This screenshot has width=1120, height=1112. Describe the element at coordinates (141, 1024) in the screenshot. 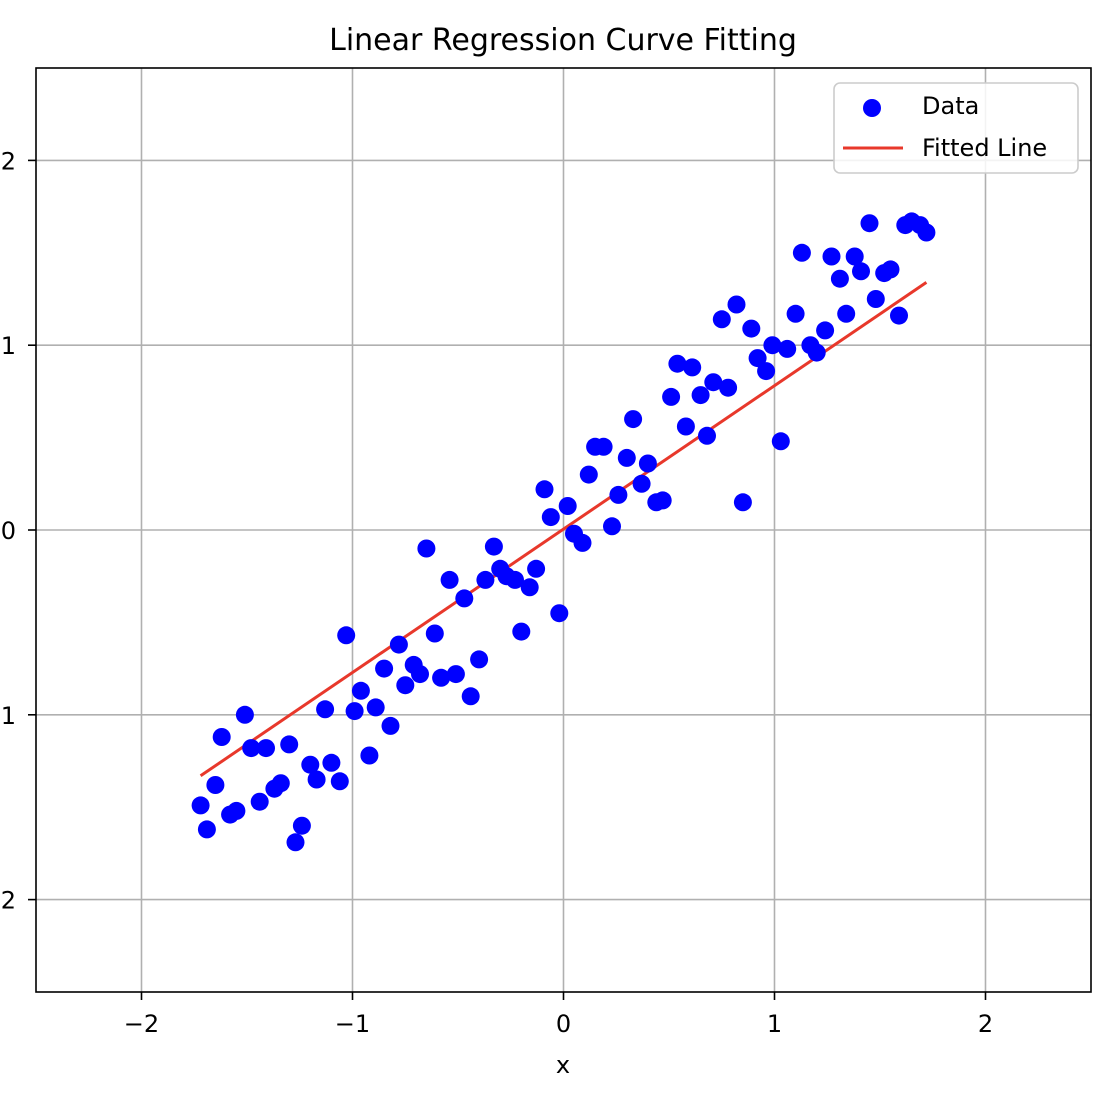

I see `x-tick-label: −2` at that location.